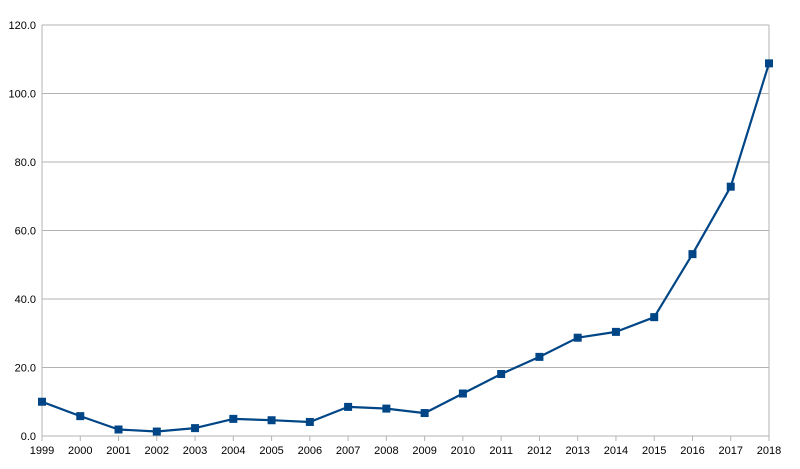 Image resolution: width=800 pixels, height=469 pixels. Describe the element at coordinates (22, 95) in the screenshot. I see `y-tick-label: 100.0` at that location.